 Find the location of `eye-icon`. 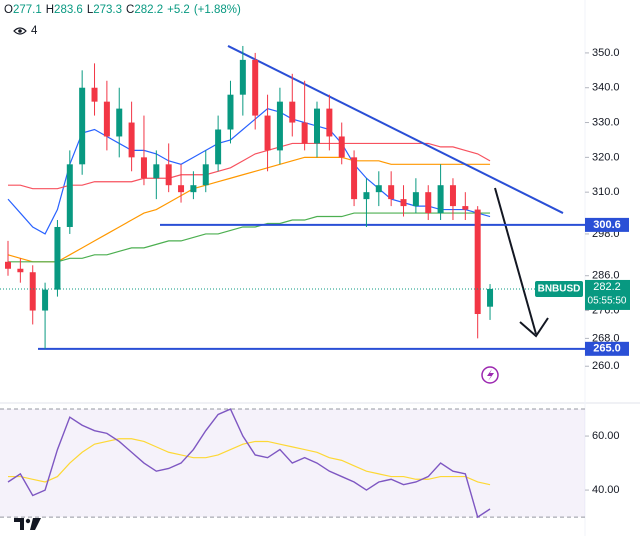

eye-icon is located at coordinates (20, 31).